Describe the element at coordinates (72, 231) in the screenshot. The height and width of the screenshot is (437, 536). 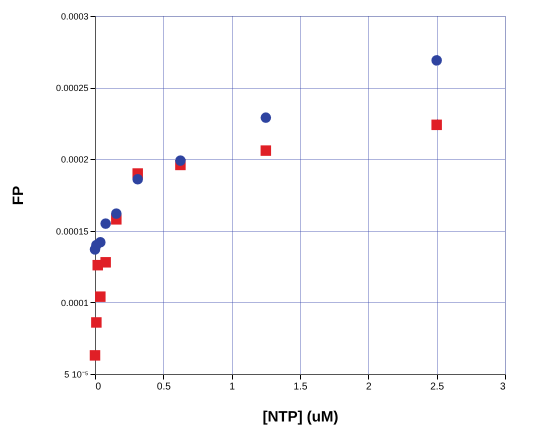
I see `y-tick-label: 0.00015` at that location.